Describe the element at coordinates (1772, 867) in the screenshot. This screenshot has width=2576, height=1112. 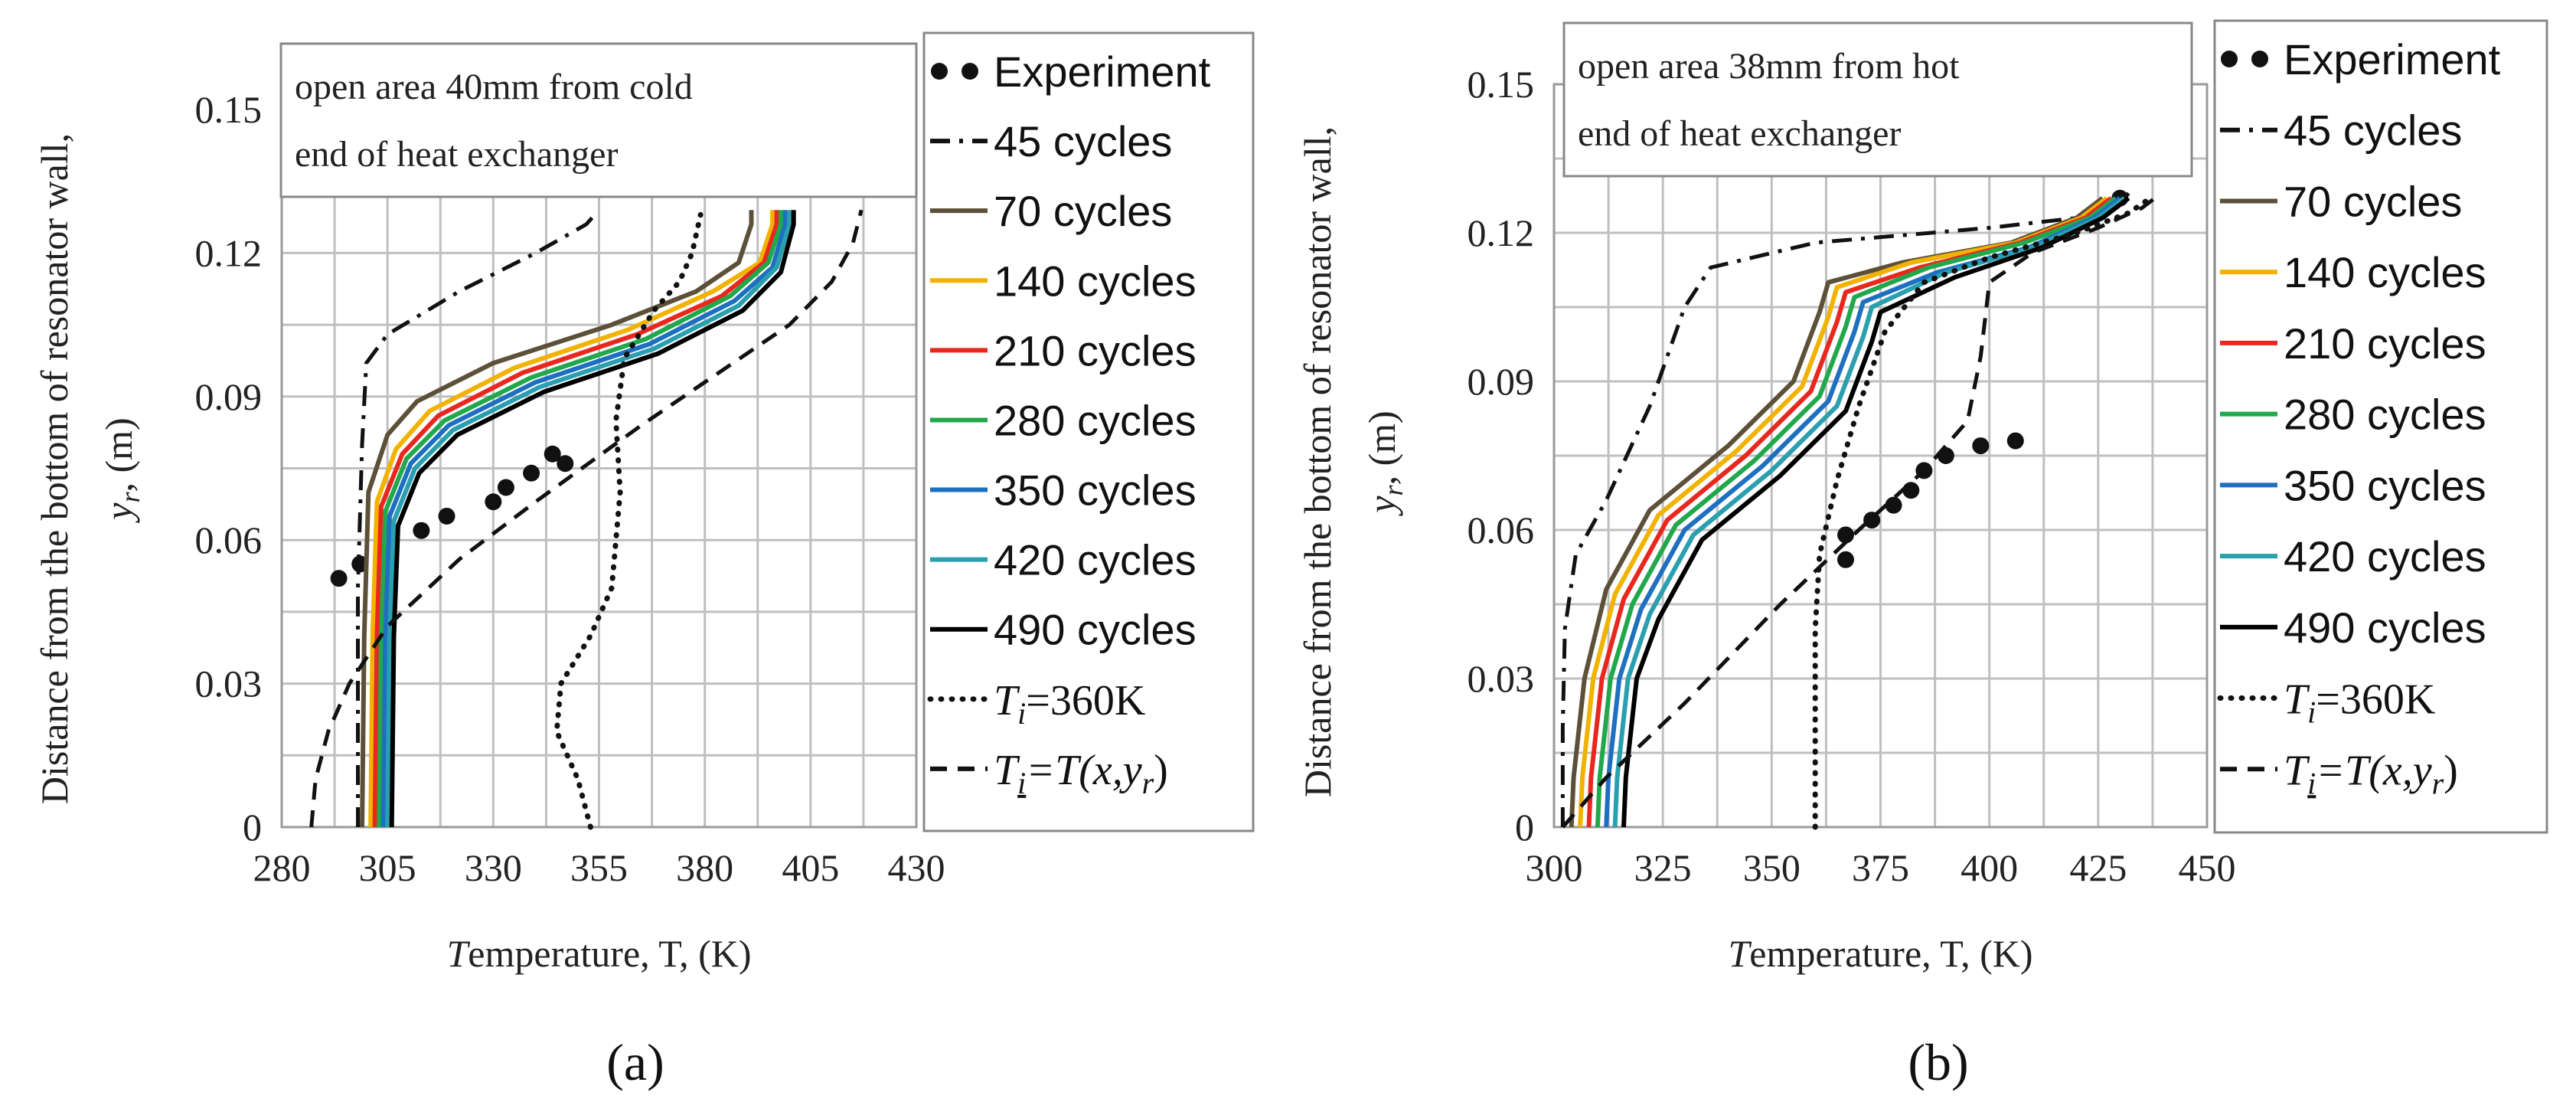
I see `x-tick-label: 350` at that location.